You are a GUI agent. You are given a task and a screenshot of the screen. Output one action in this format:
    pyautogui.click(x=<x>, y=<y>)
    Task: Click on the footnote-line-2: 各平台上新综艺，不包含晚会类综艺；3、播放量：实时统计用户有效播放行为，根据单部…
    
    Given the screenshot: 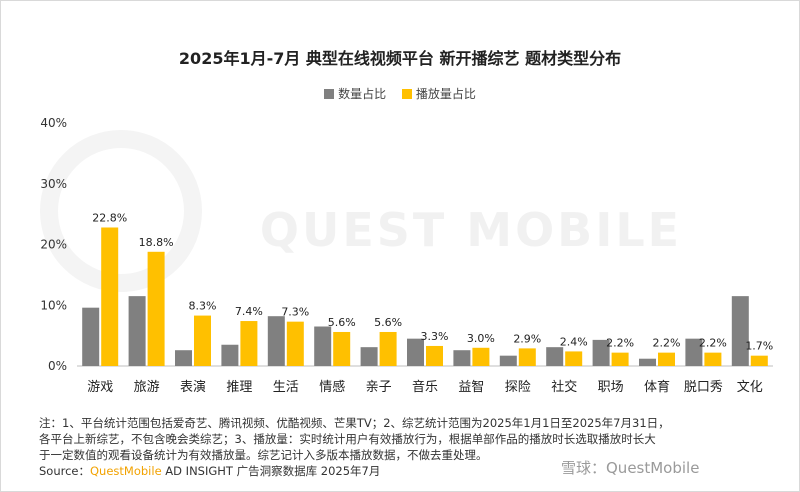 What is the action you would take?
    pyautogui.click(x=347, y=439)
    